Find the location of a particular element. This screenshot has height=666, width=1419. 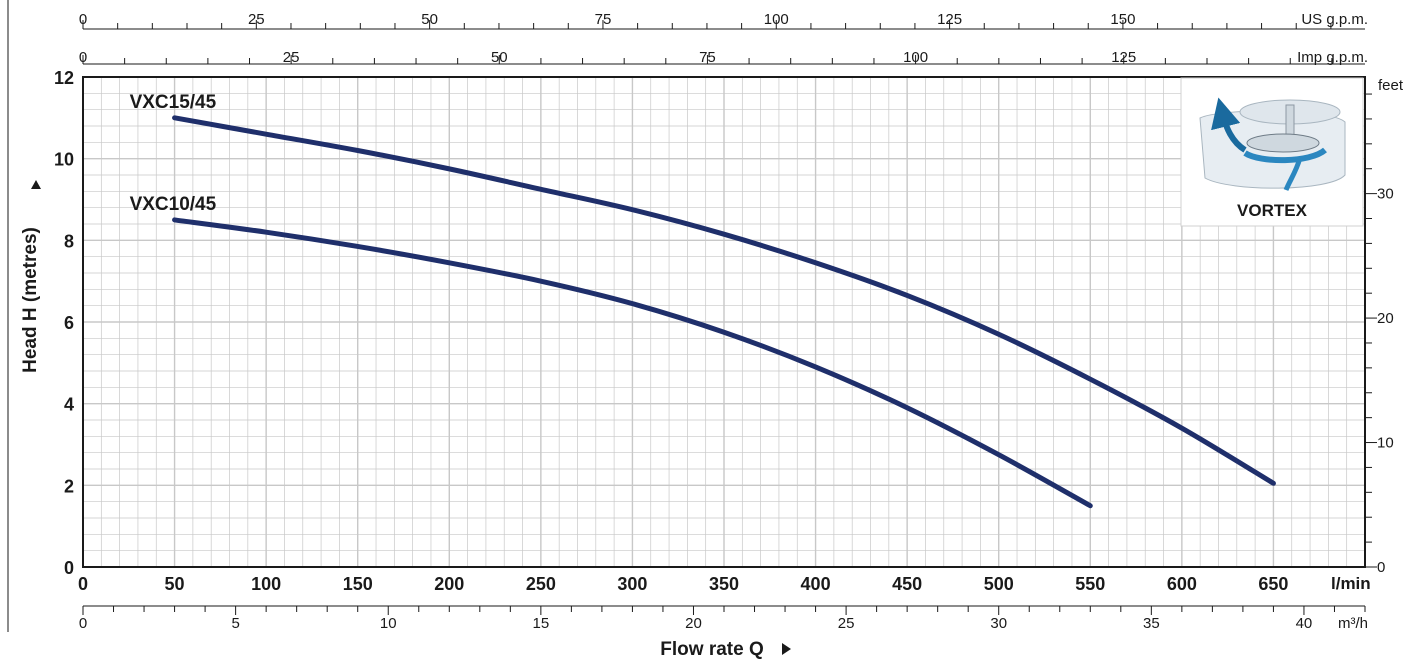

x-tick-label: 650 is located at coordinates (1273, 584).